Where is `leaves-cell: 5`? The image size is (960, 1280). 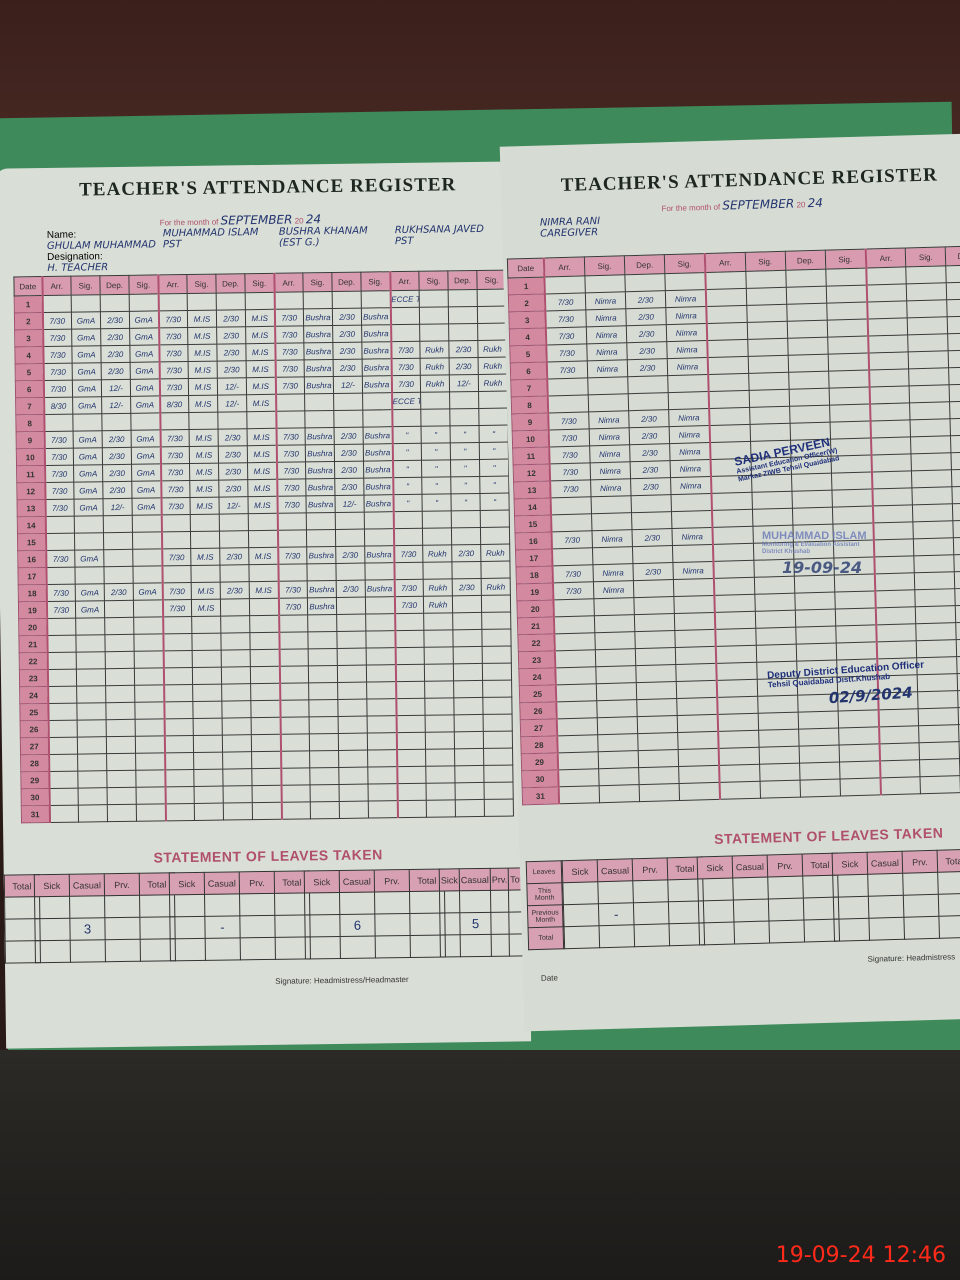
leaves-cell: 5 is located at coordinates (475, 923).